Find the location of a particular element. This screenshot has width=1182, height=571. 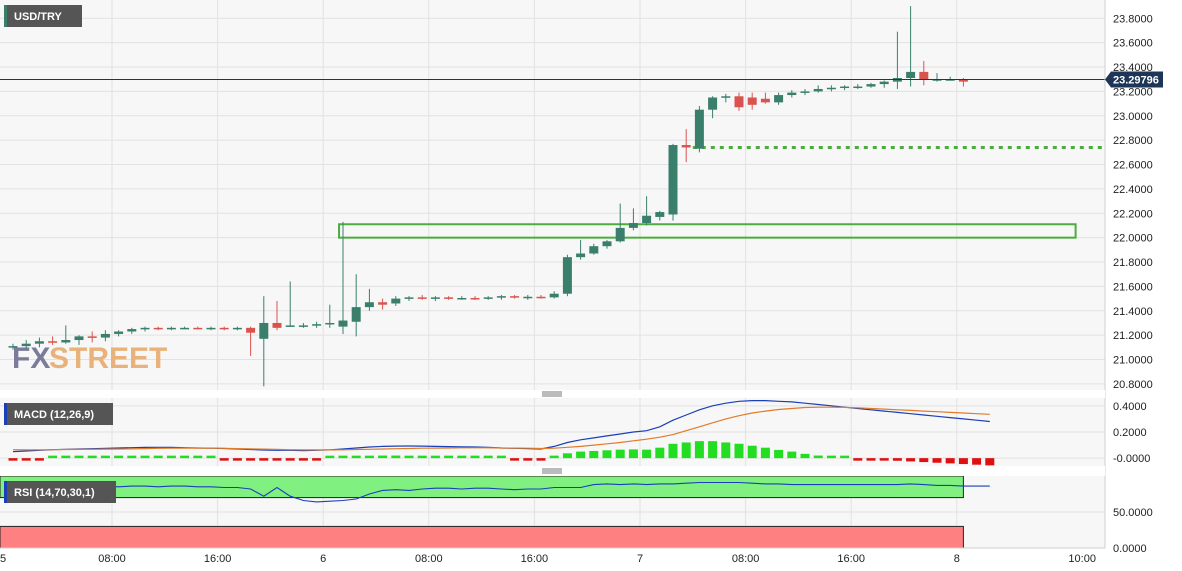

watermark-fx: FX is located at coordinates (31, 358).